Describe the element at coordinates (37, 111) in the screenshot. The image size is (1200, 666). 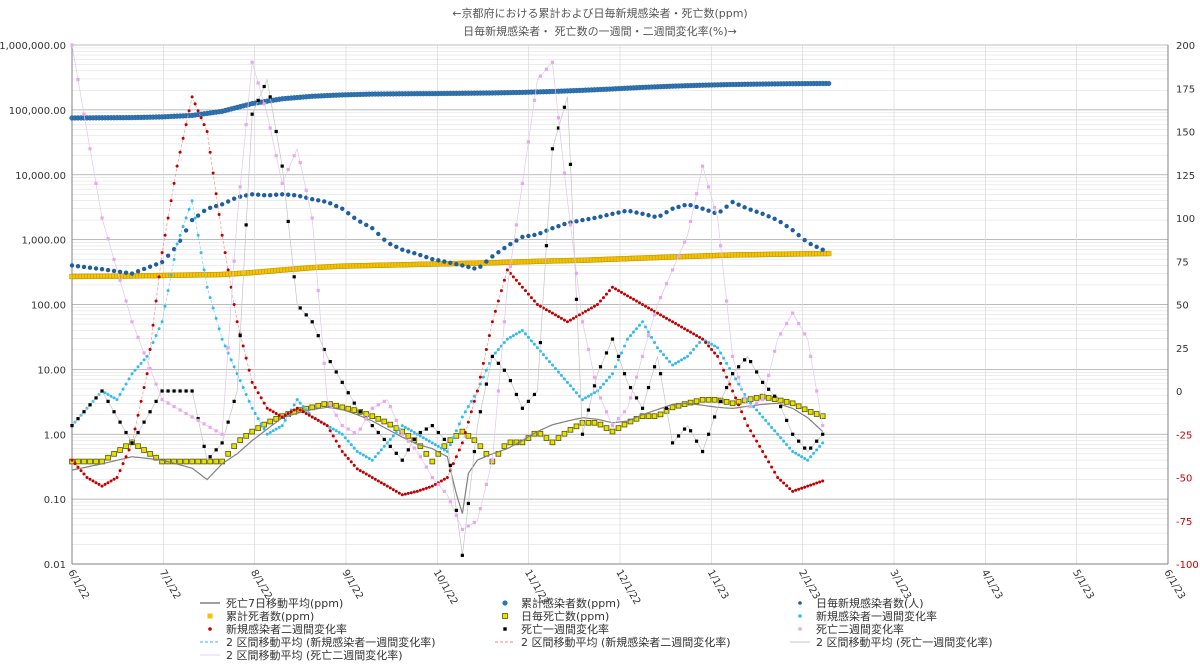
I see `y-left-tick-label: 100,000.00` at that location.